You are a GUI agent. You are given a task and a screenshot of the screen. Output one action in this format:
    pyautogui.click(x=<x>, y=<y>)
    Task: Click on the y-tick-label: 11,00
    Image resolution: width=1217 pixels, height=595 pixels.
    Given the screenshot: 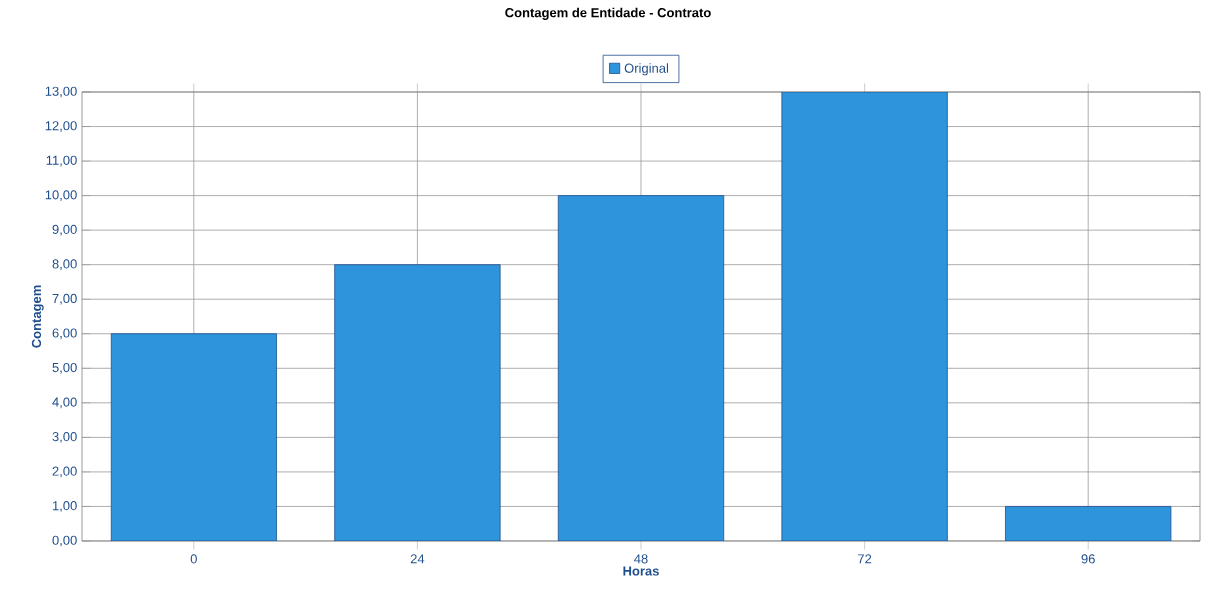 What is the action you would take?
    pyautogui.click(x=61, y=161)
    